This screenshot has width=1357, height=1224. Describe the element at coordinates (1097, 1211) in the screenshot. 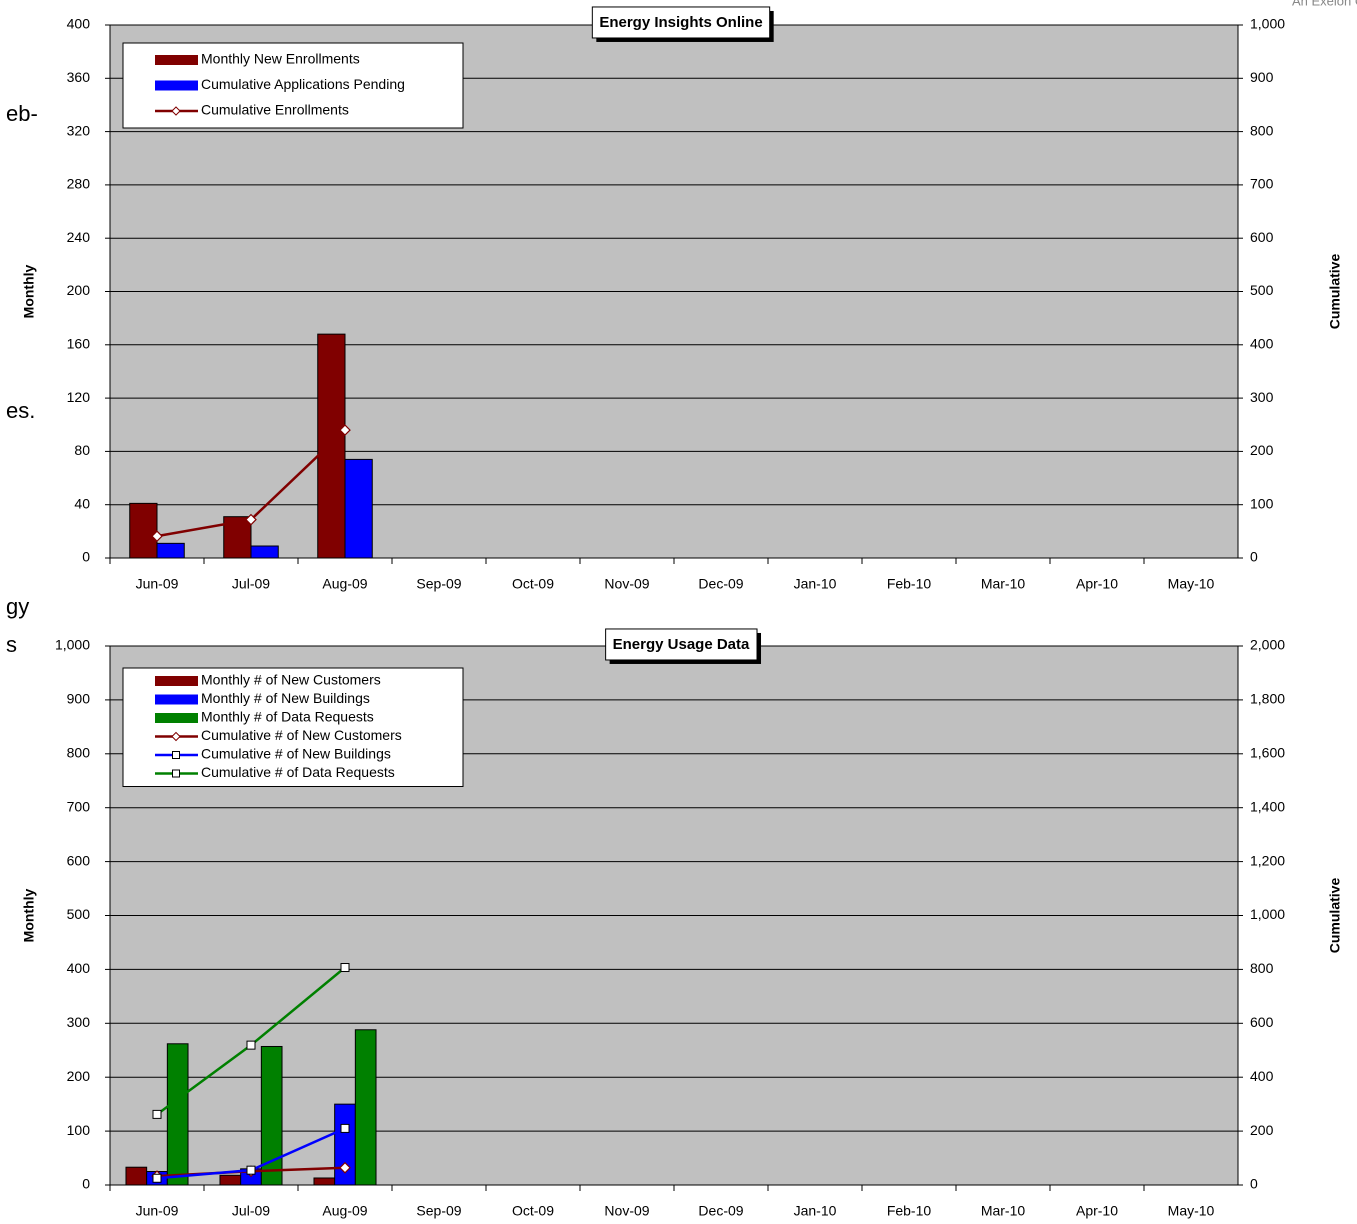

I see `x-tick-label: Apr-10` at that location.